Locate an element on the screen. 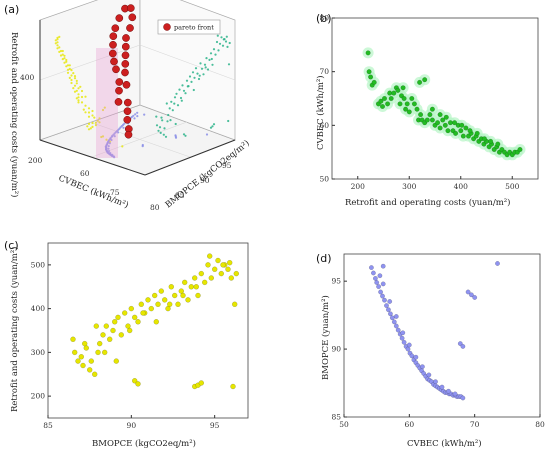  panel-a-x-tick: 60 is located at coordinates (85, 173).